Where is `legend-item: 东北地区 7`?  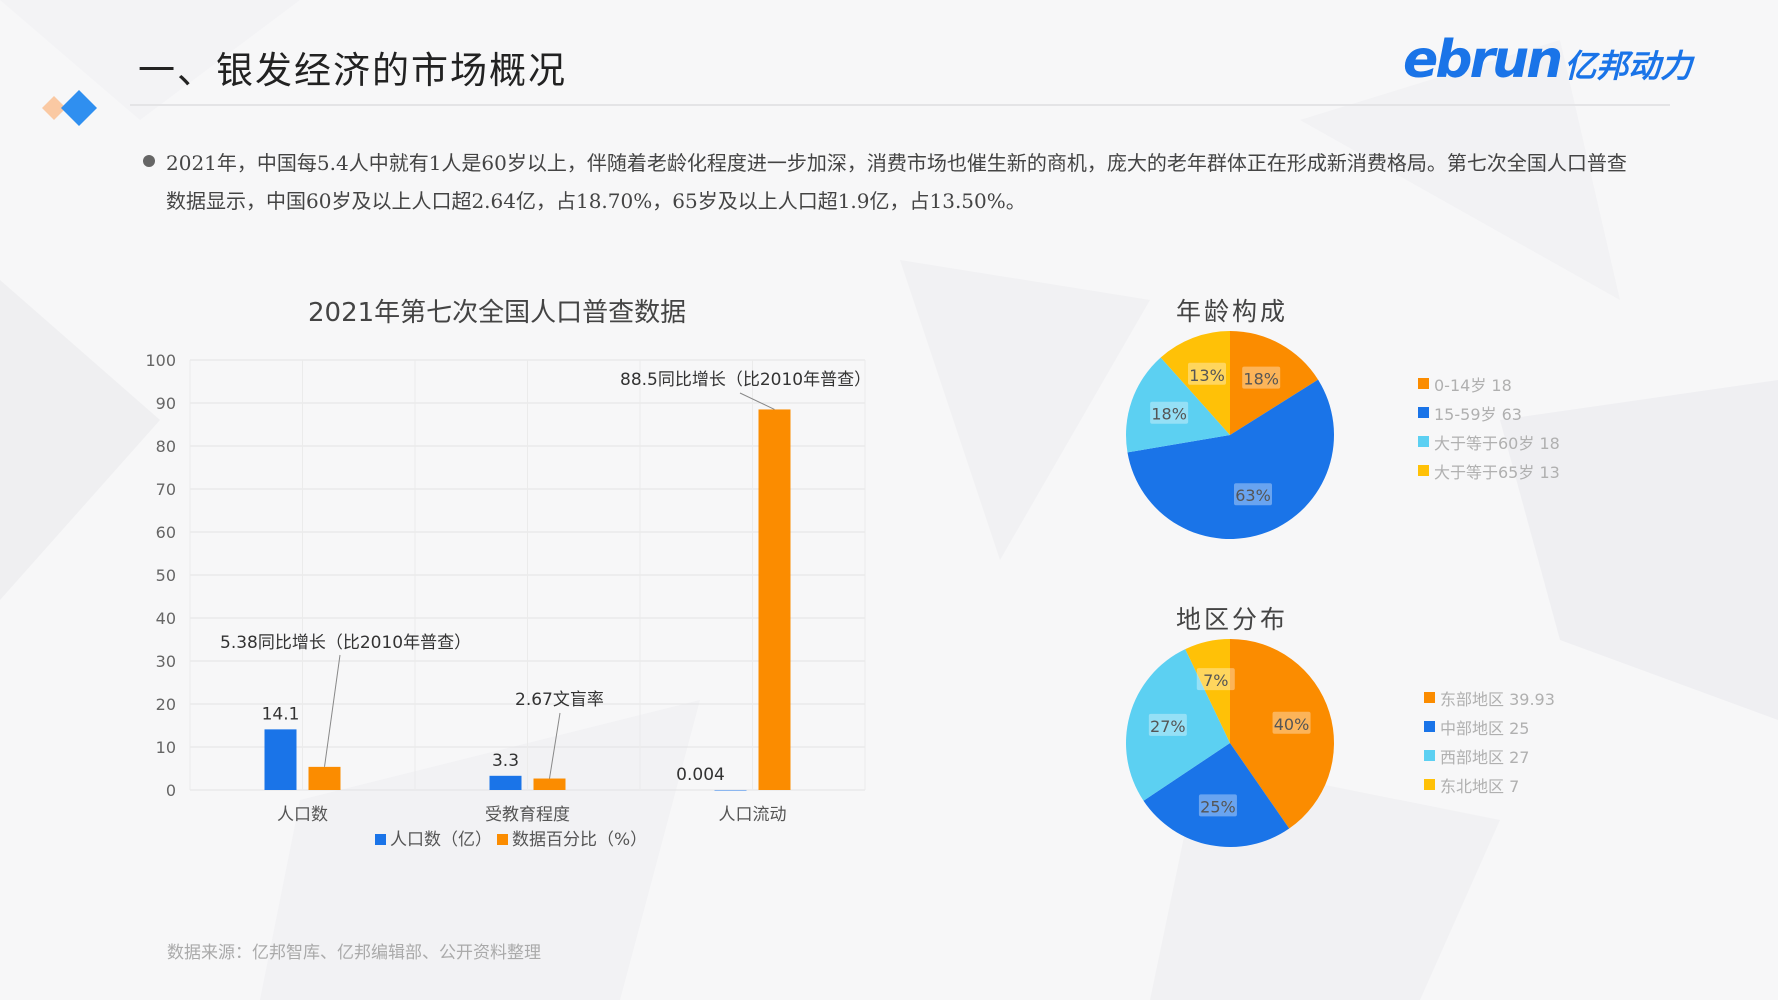
legend-item: 东北地区 7 is located at coordinates (1489, 784).